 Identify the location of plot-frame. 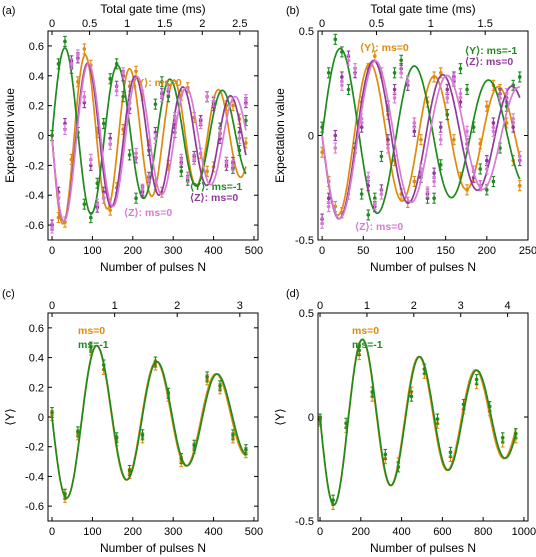
(423, 135).